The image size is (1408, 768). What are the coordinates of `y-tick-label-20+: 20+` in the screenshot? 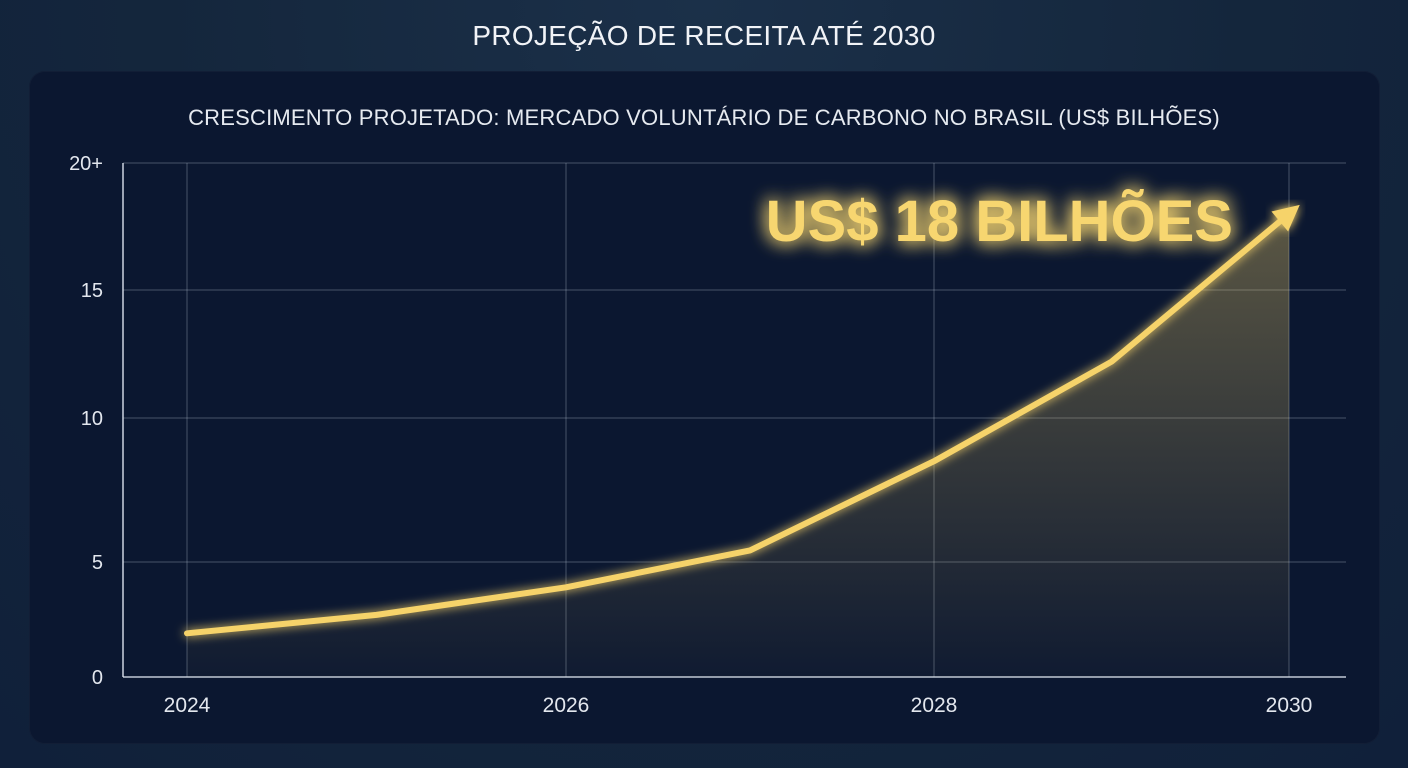 It's located at (86, 164).